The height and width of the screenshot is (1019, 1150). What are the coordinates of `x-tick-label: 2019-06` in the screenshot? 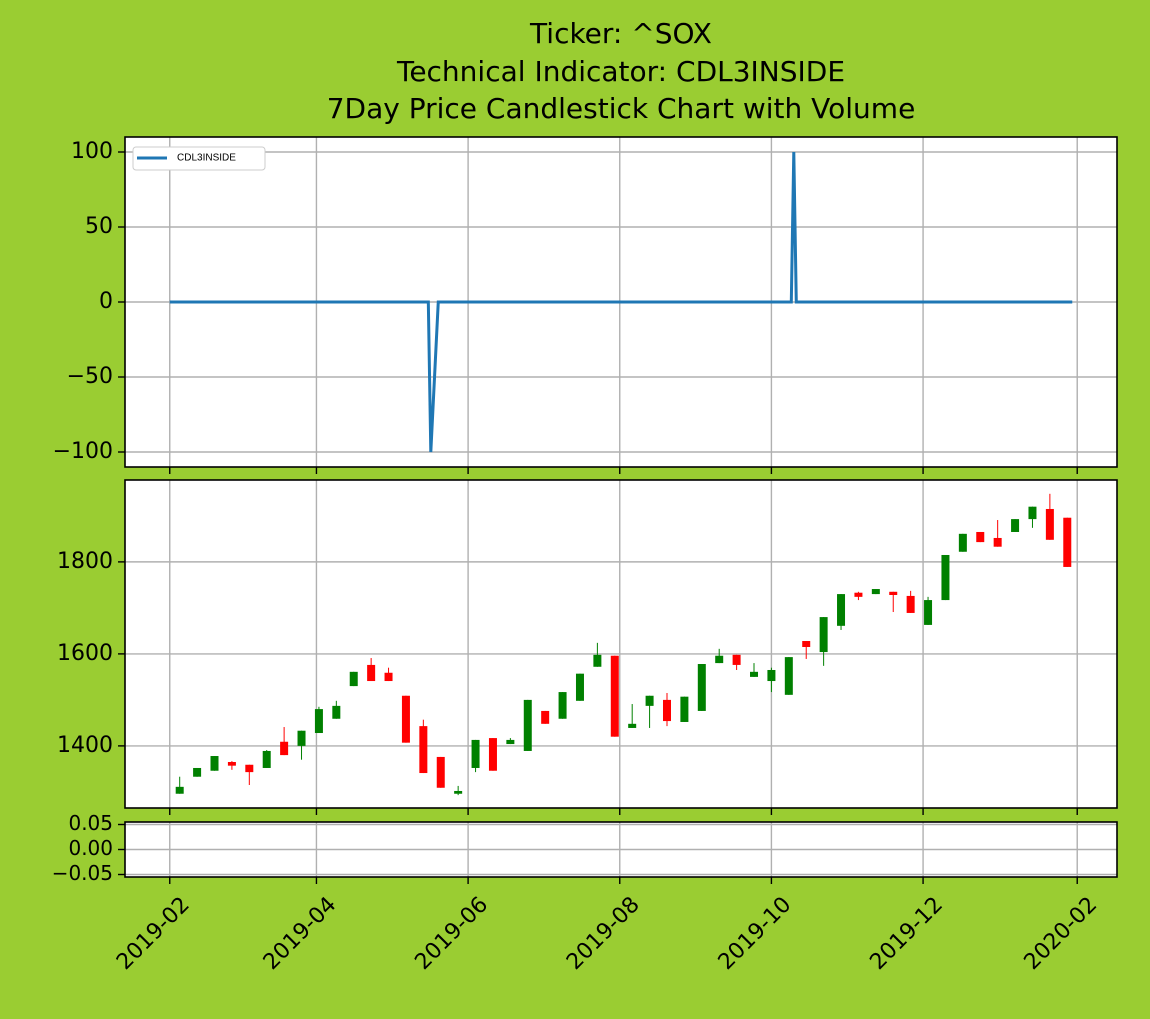 It's located at (451, 933).